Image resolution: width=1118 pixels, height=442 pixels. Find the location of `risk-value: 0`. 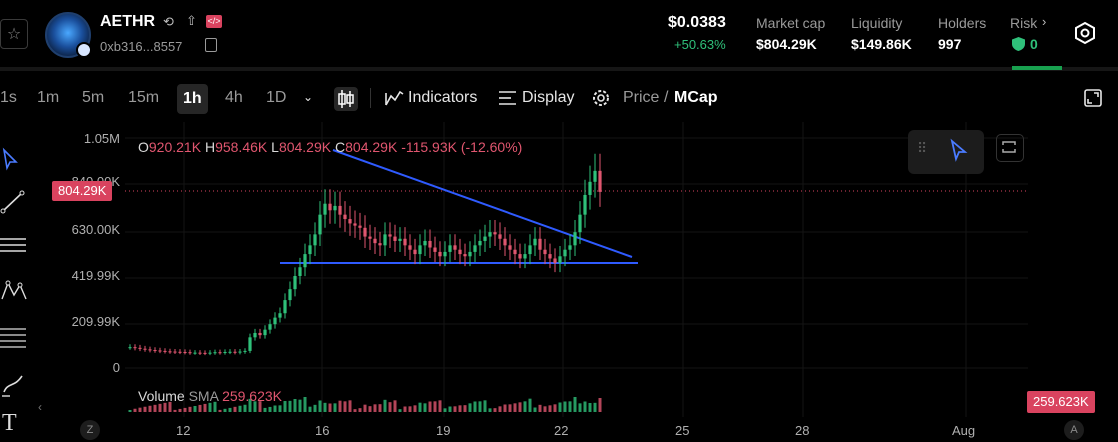

risk-value: 0 is located at coordinates (1034, 44).